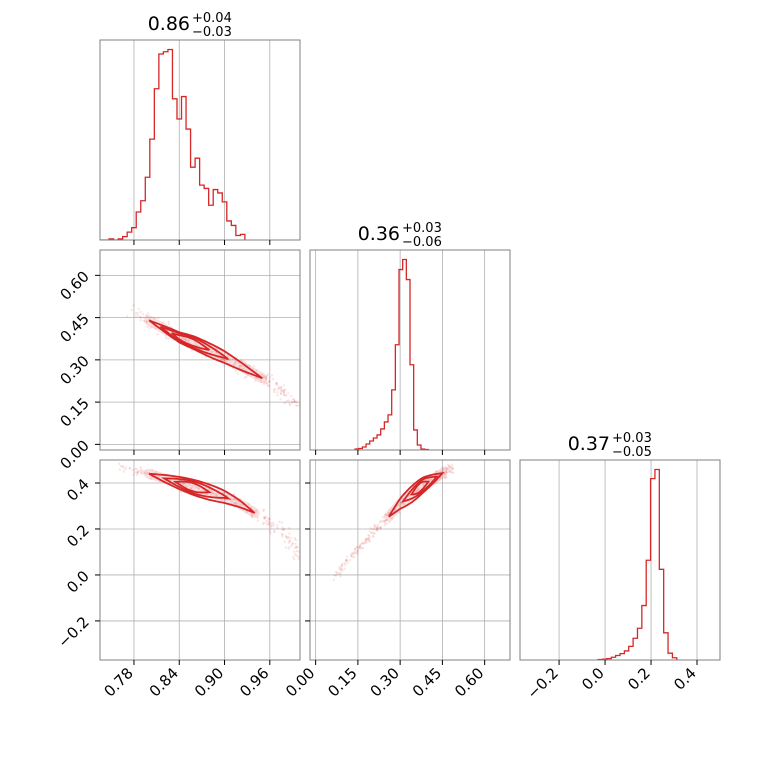 The width and height of the screenshot is (760, 760). Describe the element at coordinates (422, 242) in the screenshot. I see `param-title-minus: −0.06` at that location.